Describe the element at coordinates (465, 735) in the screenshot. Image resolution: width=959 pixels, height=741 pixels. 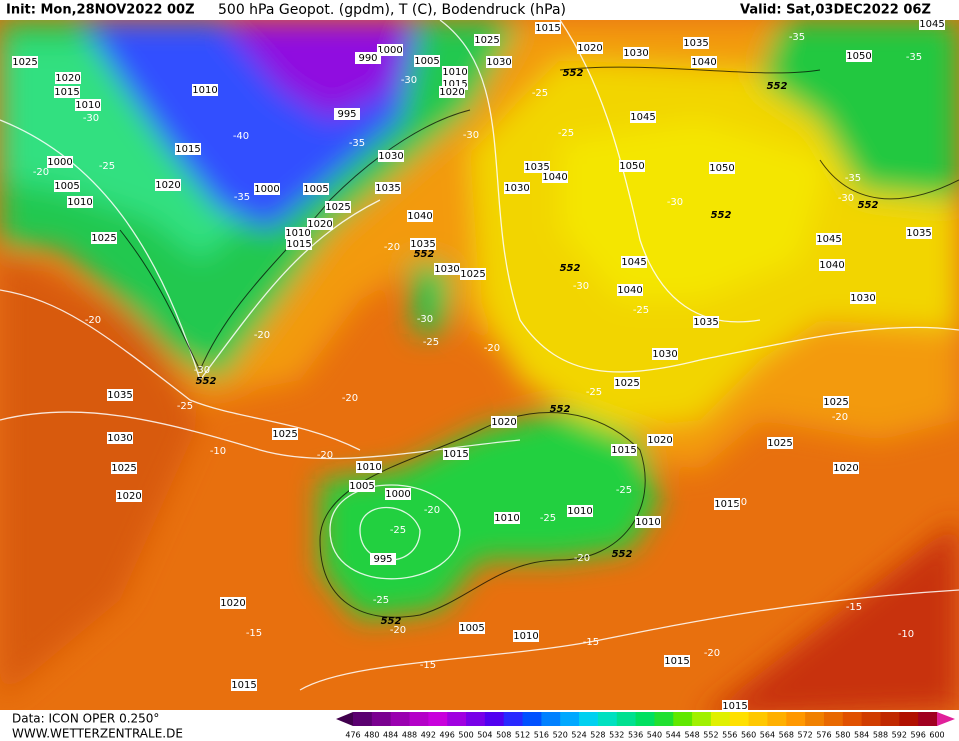
I see `legend-label: 500` at that location.